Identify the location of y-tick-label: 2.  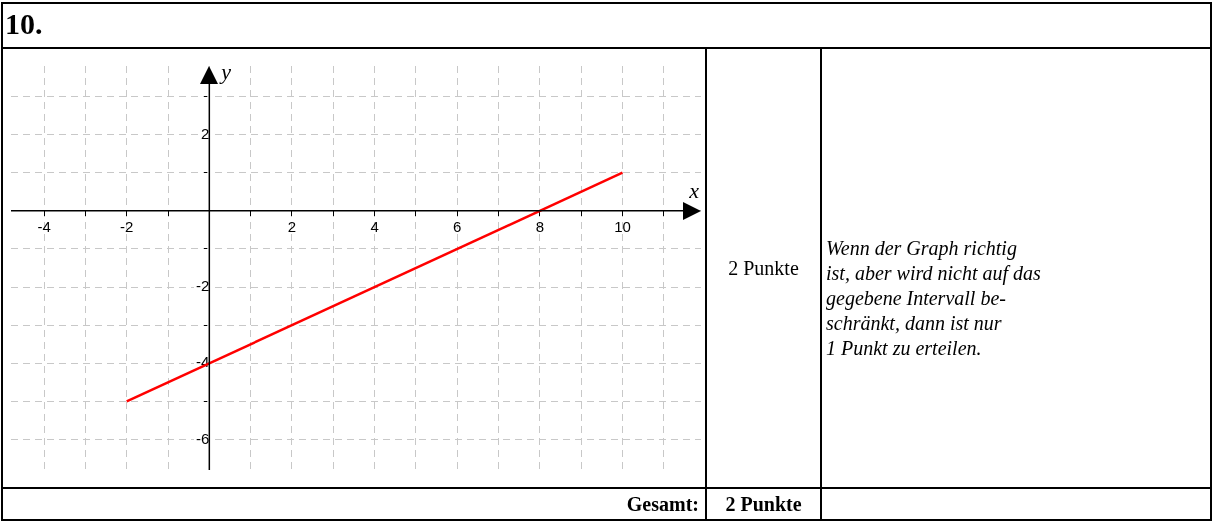
(205, 133).